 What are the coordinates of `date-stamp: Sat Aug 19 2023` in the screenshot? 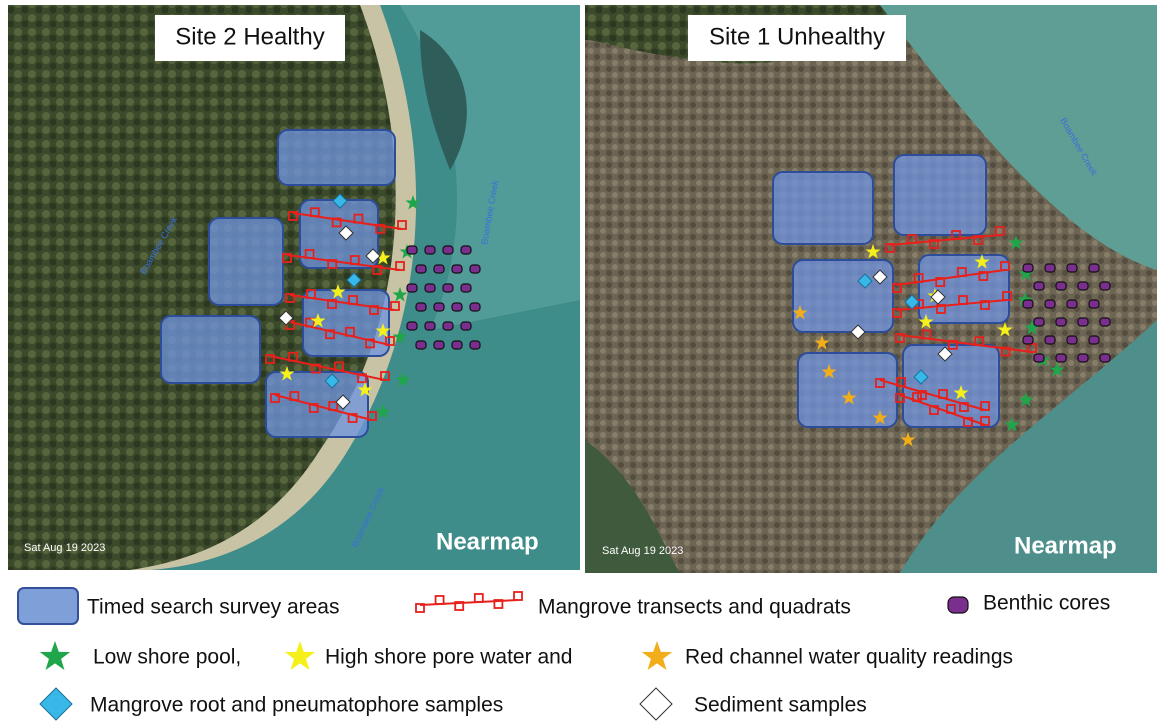 It's located at (642, 551).